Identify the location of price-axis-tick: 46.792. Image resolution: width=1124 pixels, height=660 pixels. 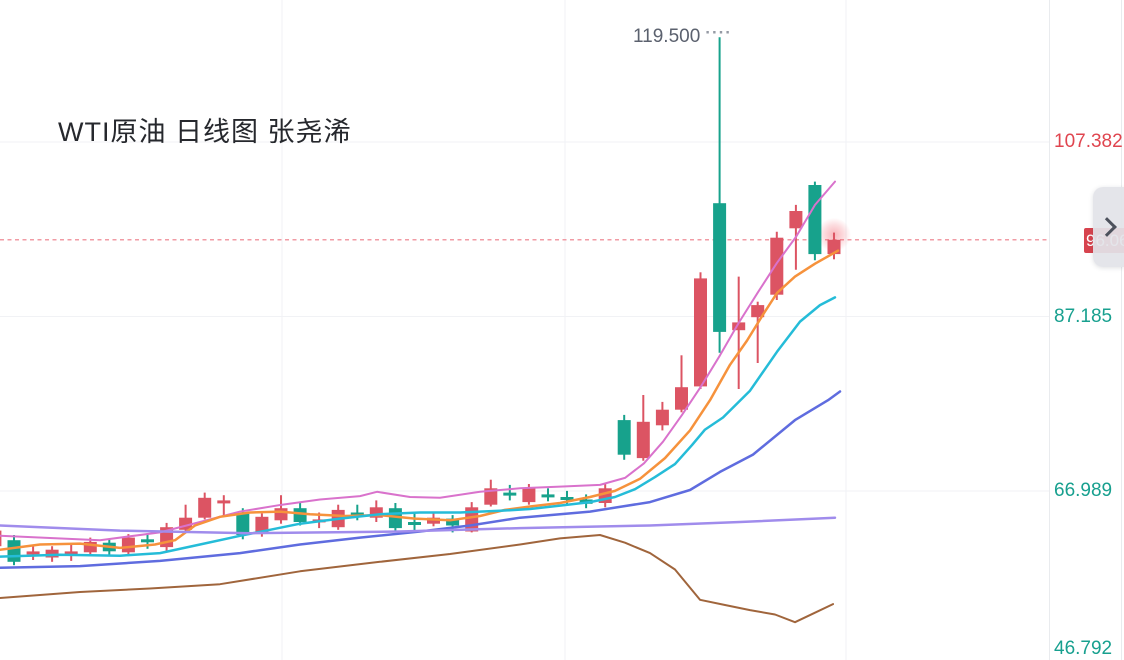
(1083, 648).